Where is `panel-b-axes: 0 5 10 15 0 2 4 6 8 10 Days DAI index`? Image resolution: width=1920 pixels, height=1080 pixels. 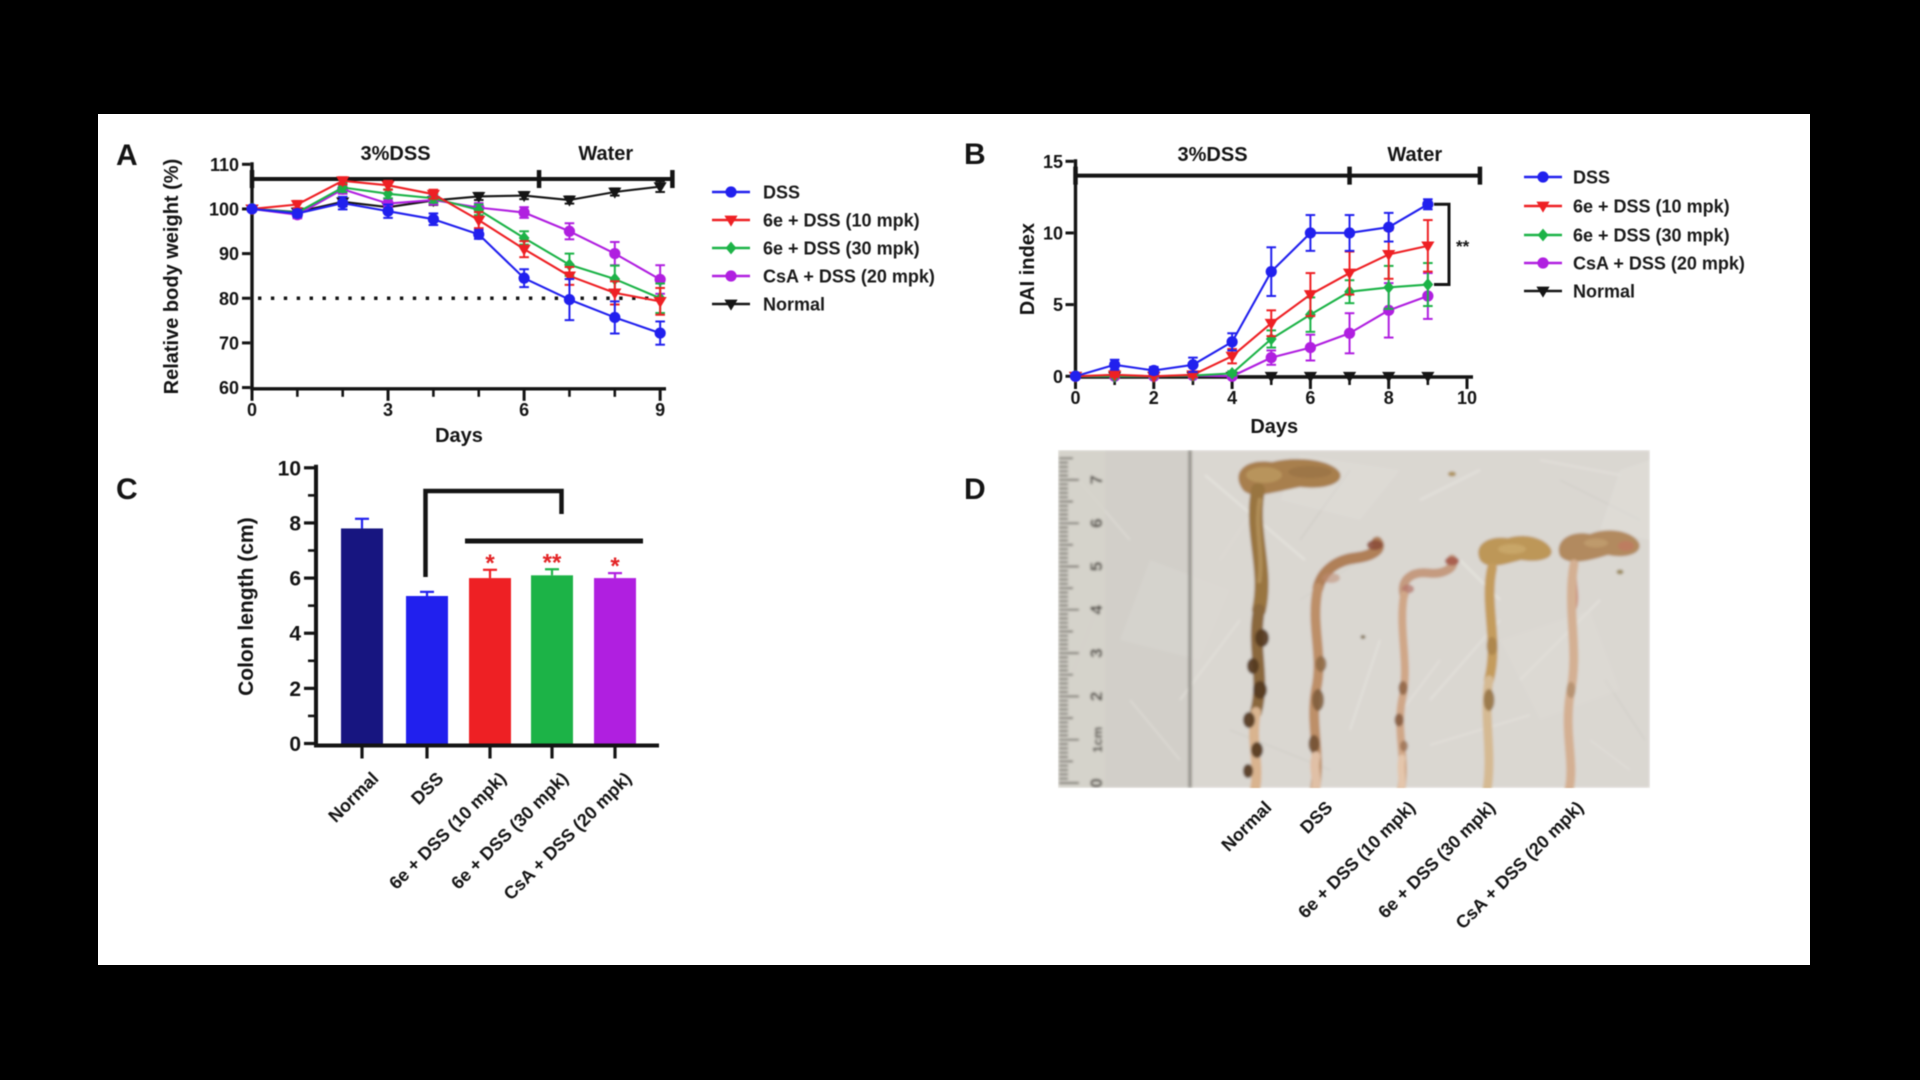
panel-b-axes: 0 5 10 15 0 2 4 6 8 10 Days DAI index is located at coordinates (1247, 295).